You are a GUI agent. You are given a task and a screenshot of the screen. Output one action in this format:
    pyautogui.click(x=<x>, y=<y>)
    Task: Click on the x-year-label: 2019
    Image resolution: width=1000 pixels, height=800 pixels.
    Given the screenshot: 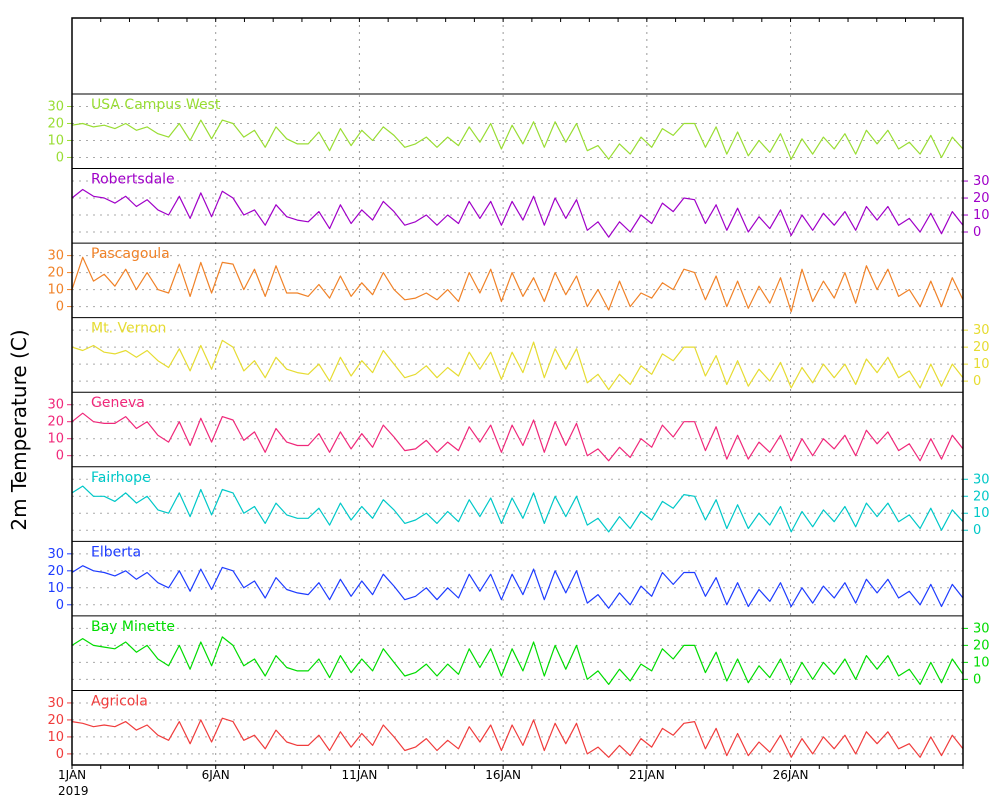 What is the action you would take?
    pyautogui.click(x=73, y=791)
    